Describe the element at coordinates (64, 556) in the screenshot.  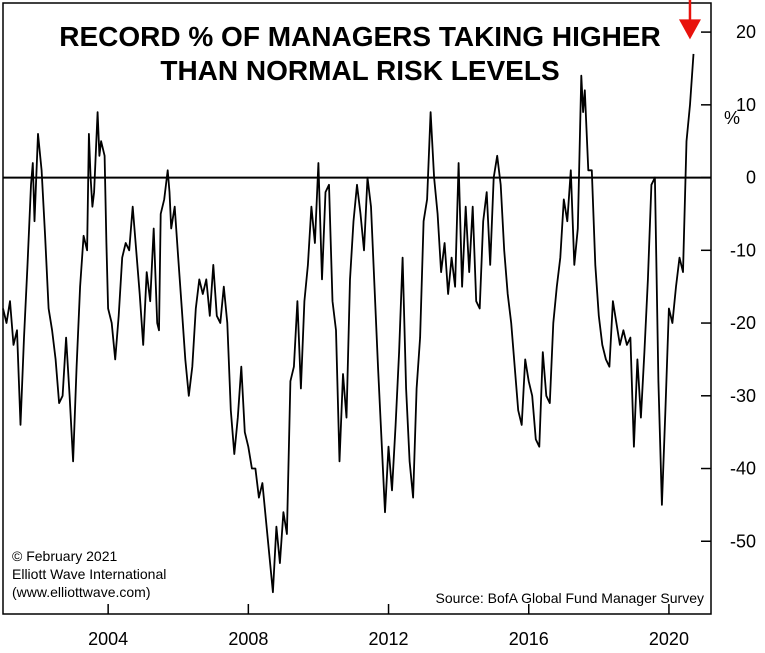
I see `copyright-line-1: © February 2021` at that location.